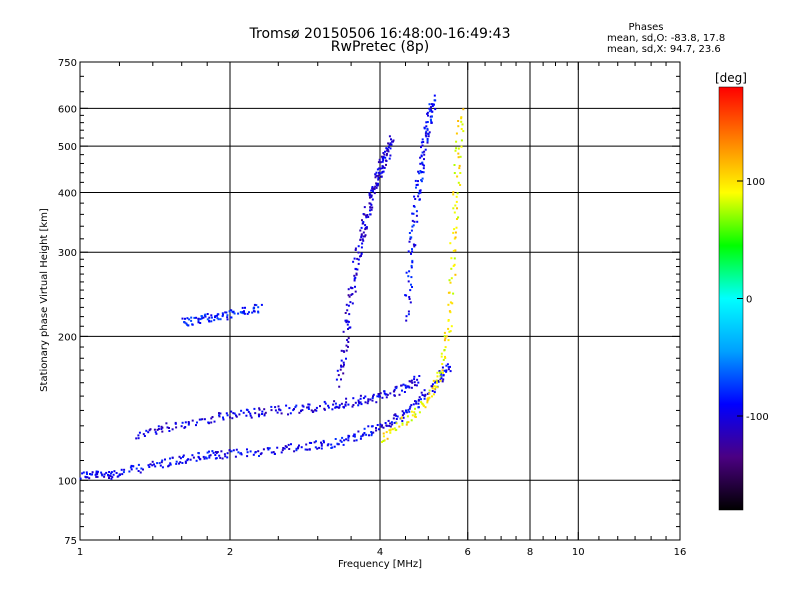 Image resolution: width=800 pixels, height=600 pixels. What do you see at coordinates (44, 300) in the screenshot?
I see `y-axis-label: Stationary phase Virtual Height [km]` at bounding box center [44, 300].